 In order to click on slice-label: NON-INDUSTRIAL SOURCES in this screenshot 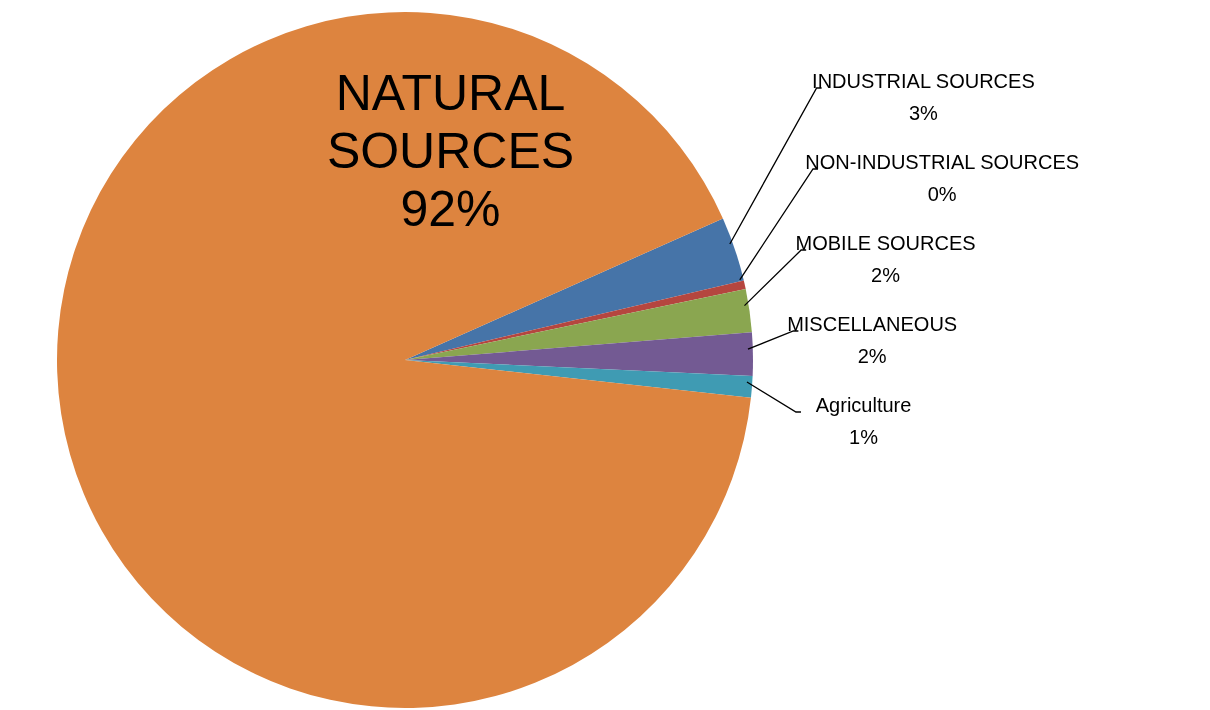, I will do `click(942, 162)`.